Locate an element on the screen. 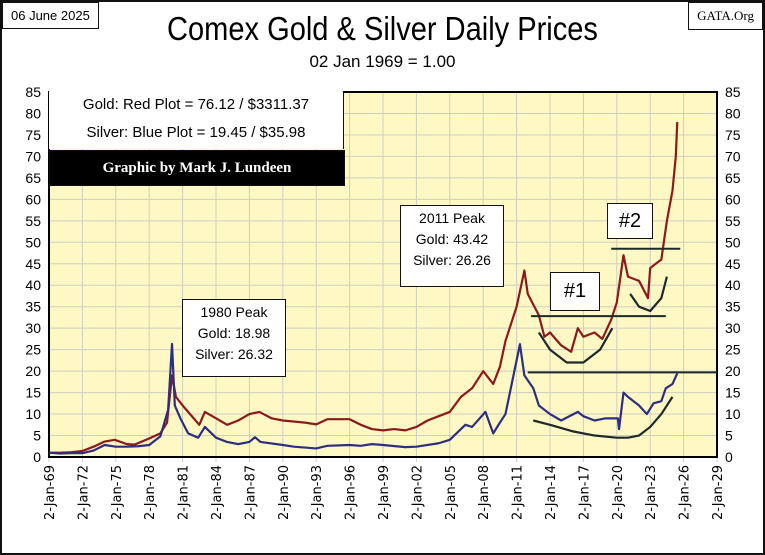 The image size is (765, 555). y-tick-label-left: 70 is located at coordinates (33, 156).